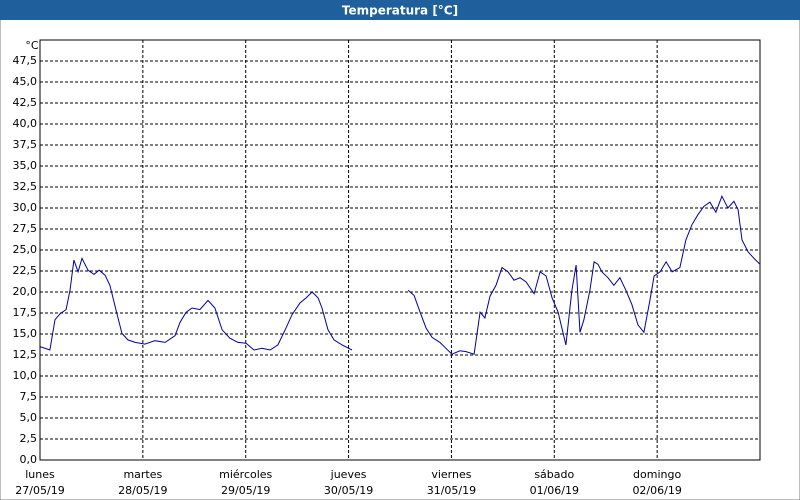 Image resolution: width=800 pixels, height=500 pixels. I want to click on y-tick-label: 35,0, so click(25, 165).